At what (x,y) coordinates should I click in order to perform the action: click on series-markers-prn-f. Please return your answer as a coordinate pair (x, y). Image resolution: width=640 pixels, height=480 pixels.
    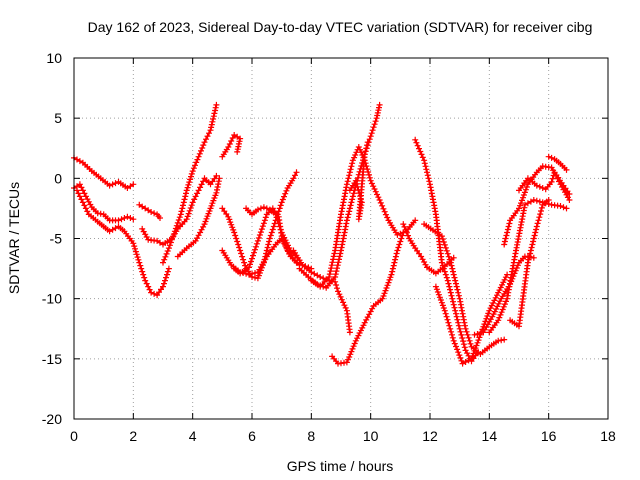
    Looking at the image, I should click on (190, 183).